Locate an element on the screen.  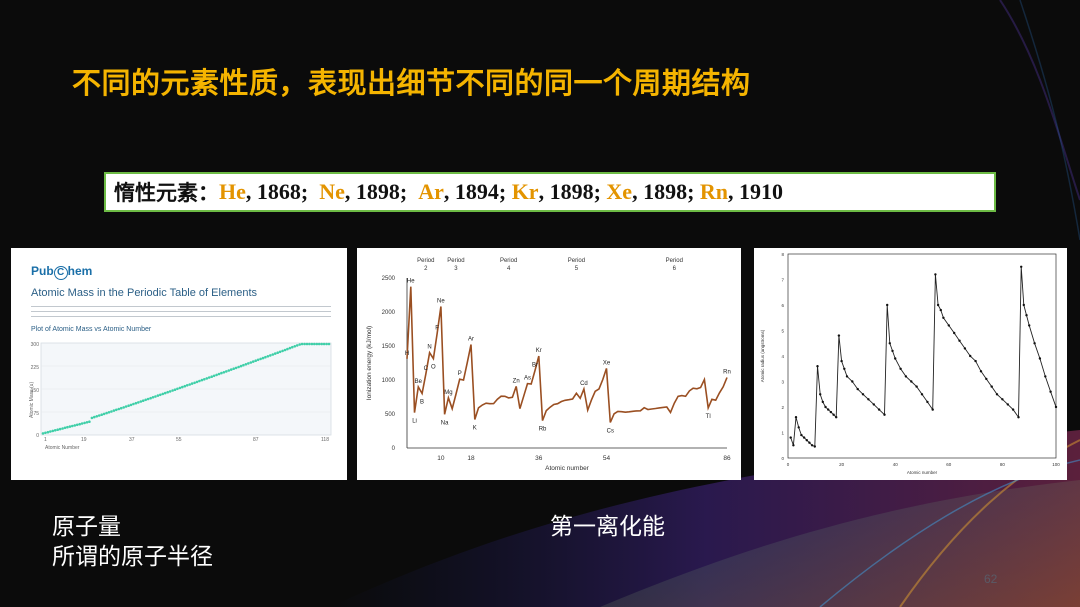
period-number: 4 is located at coordinates (509, 269).